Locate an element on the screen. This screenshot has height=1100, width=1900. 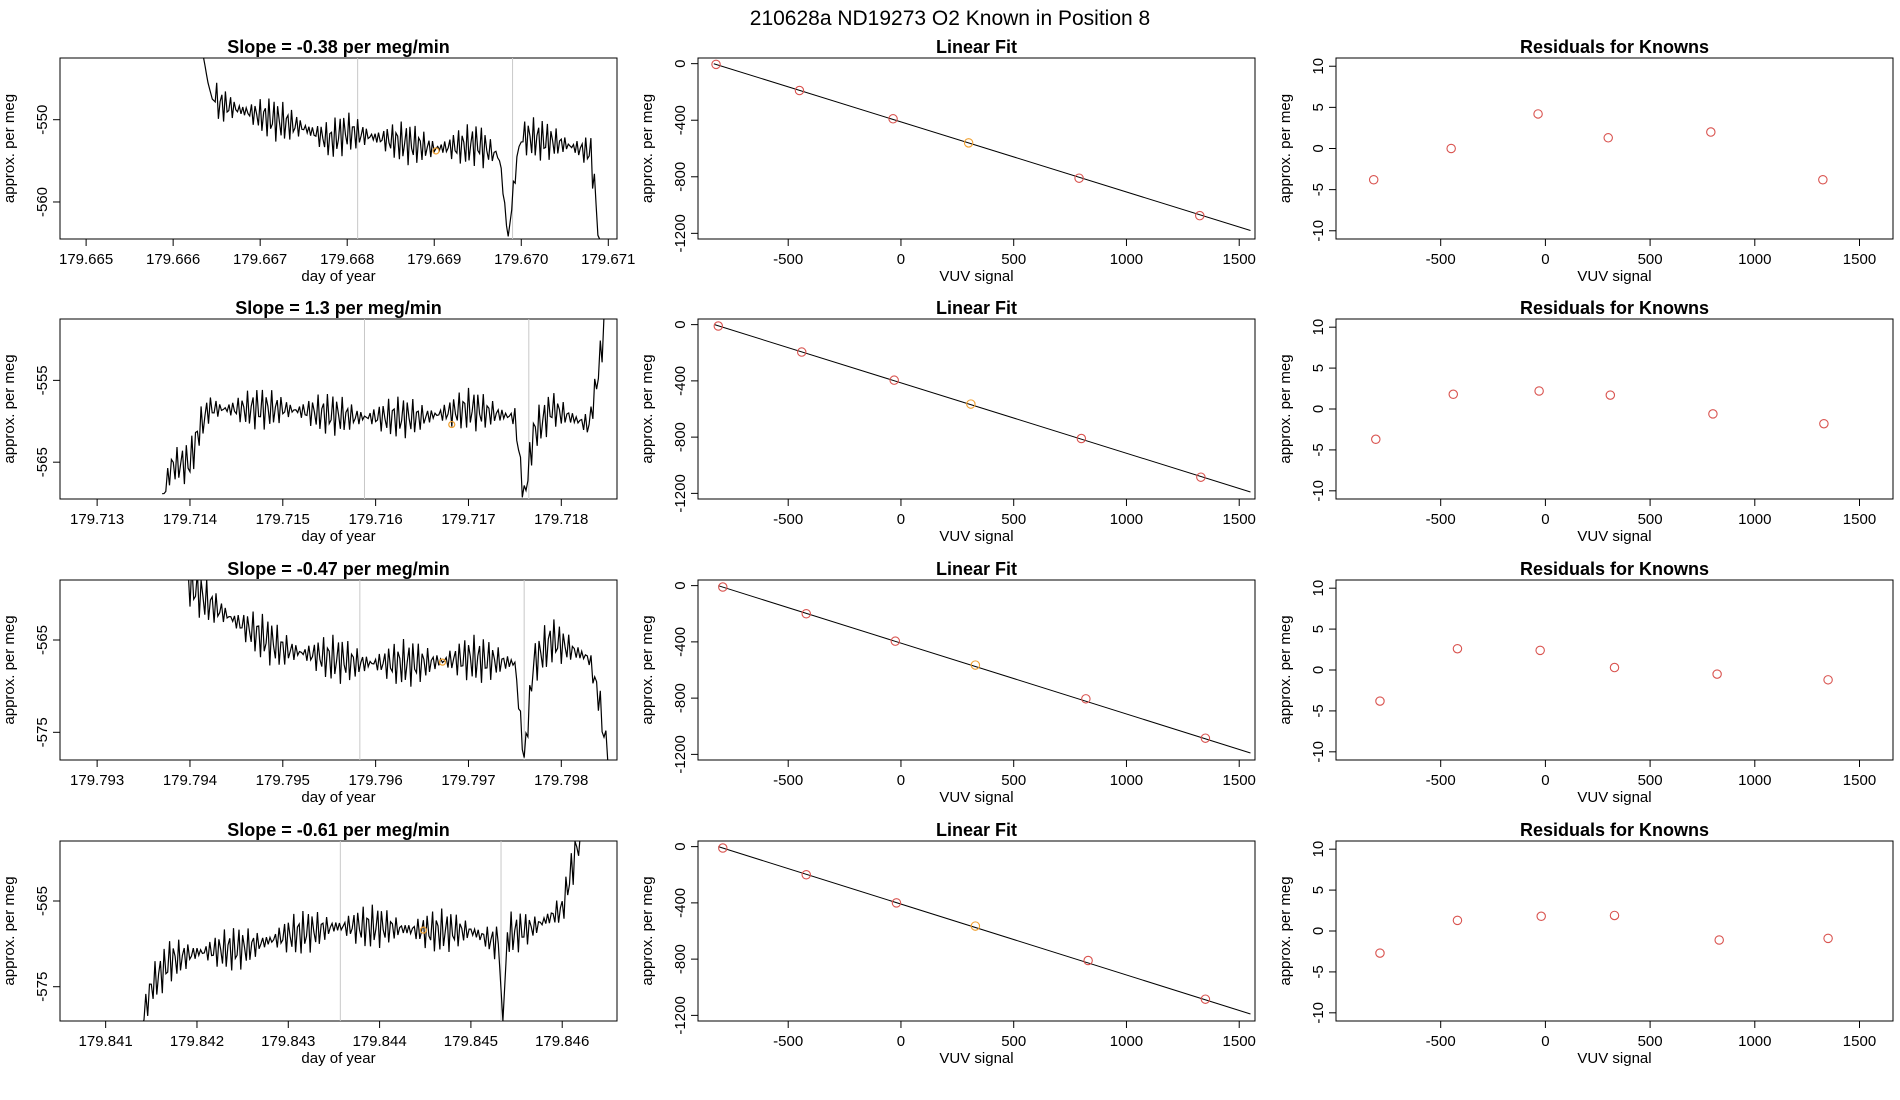
panel-title: Slope = -0.38 per meg/min is located at coordinates (338, 47).